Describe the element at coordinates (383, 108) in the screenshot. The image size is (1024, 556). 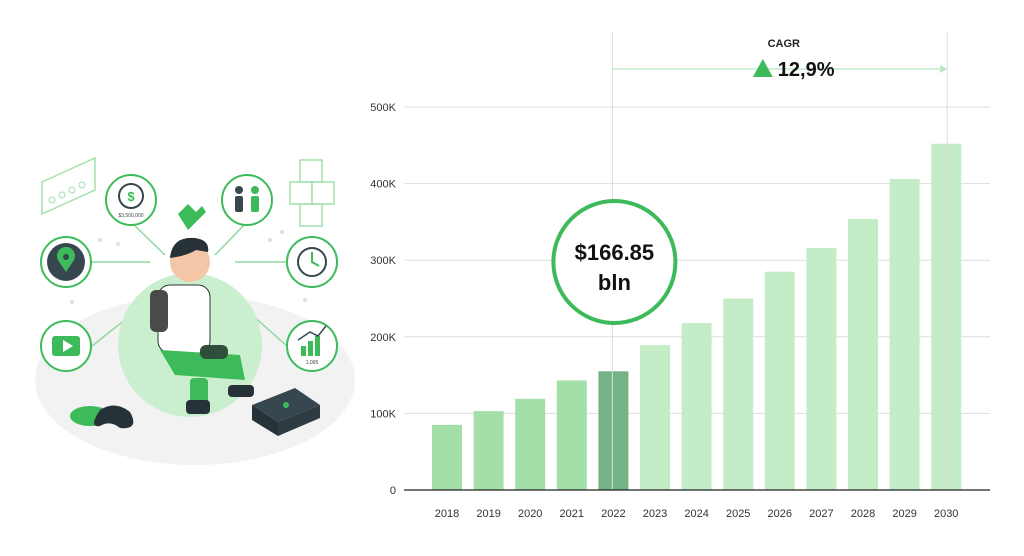
I see `y-tick-label: 500K` at that location.